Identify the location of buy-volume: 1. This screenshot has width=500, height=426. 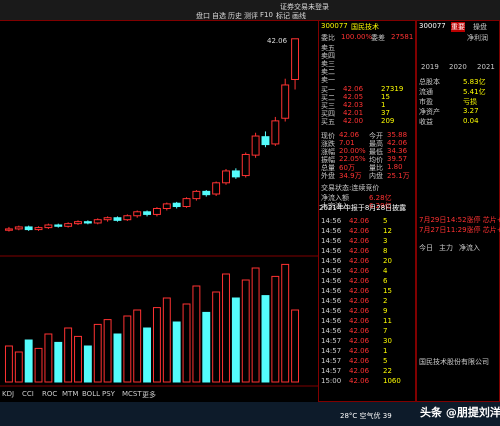
(383, 105).